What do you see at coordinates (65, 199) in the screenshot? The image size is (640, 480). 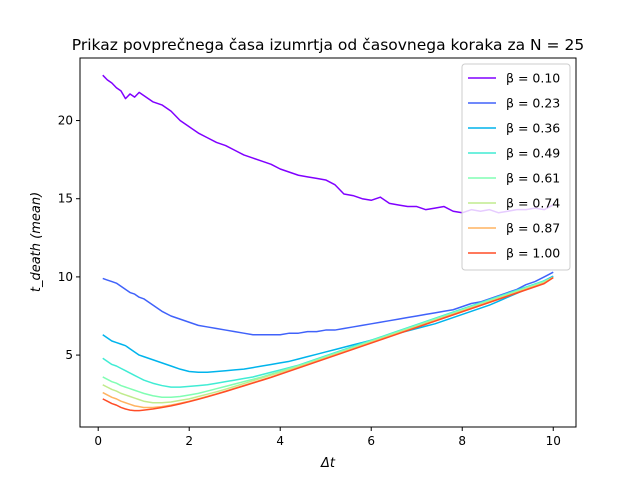 I see `y-tick-label: 15` at bounding box center [65, 199].